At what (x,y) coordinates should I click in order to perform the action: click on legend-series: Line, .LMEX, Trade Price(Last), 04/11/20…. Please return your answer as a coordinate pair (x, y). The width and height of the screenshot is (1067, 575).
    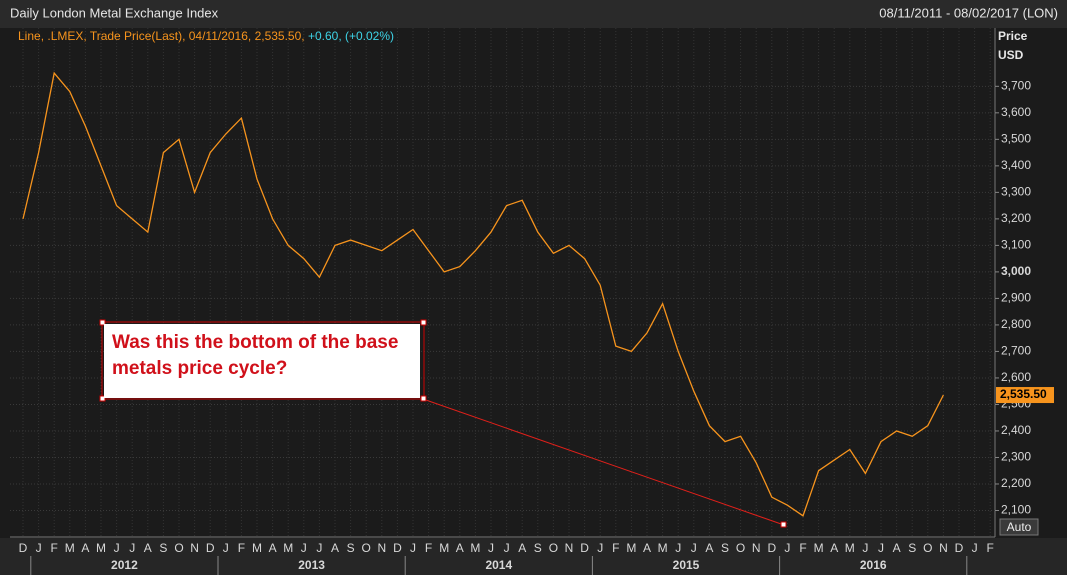
    Looking at the image, I should click on (161, 36).